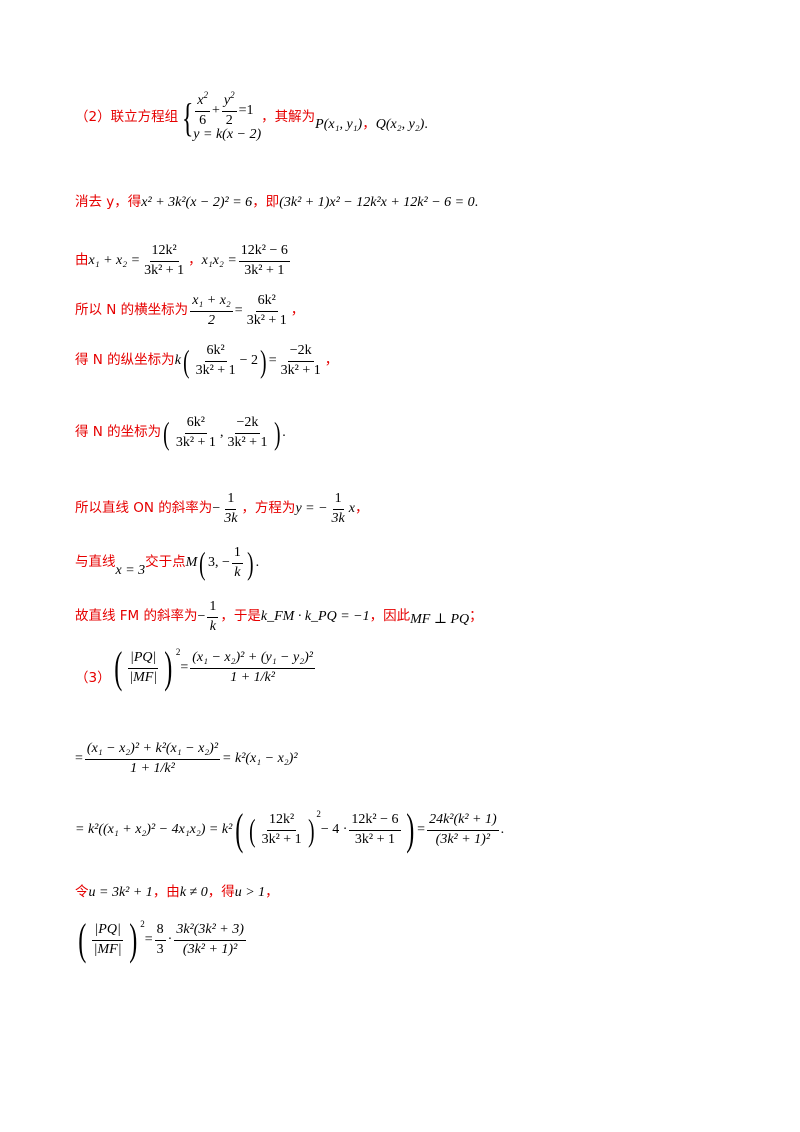  I want to click on prod-den: 3k² + 1, so click(264, 270).